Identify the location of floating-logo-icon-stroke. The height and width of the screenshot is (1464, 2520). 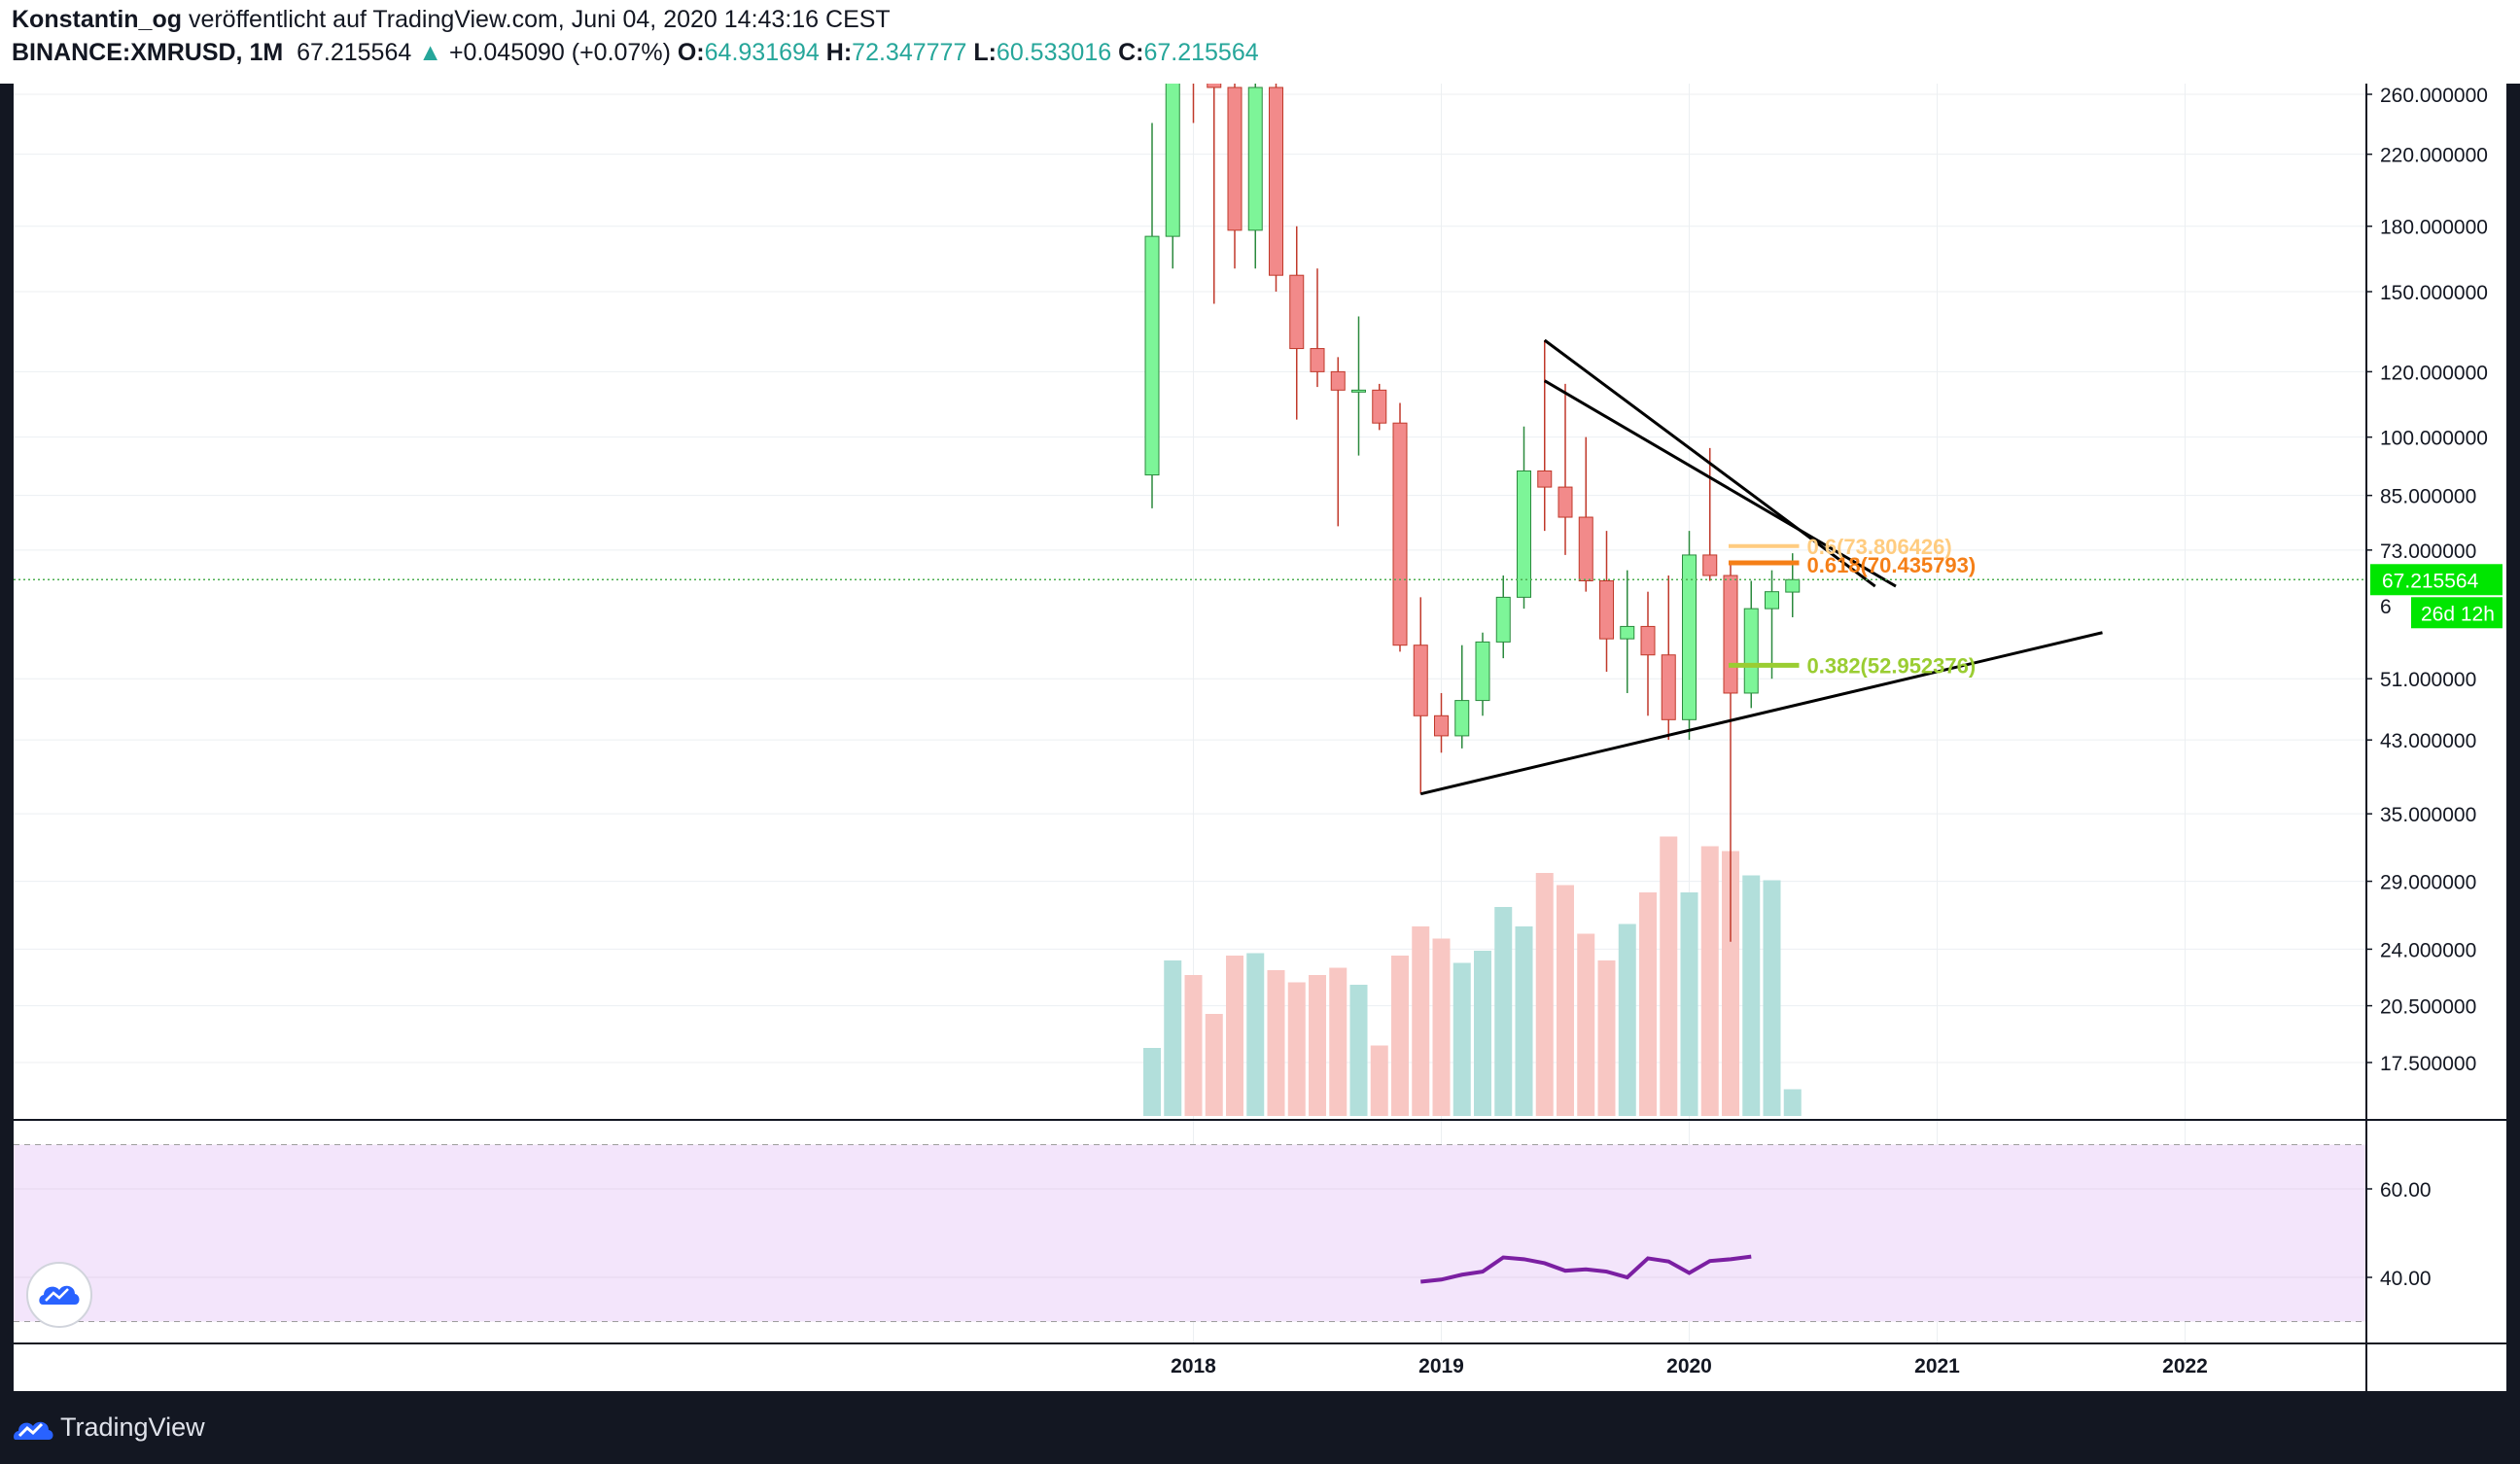
(57, 1295).